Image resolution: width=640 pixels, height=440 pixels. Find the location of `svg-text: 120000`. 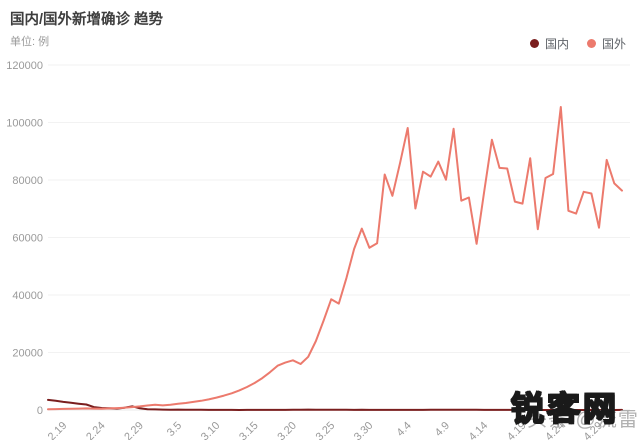

svg-text: 120000 is located at coordinates (24, 66).